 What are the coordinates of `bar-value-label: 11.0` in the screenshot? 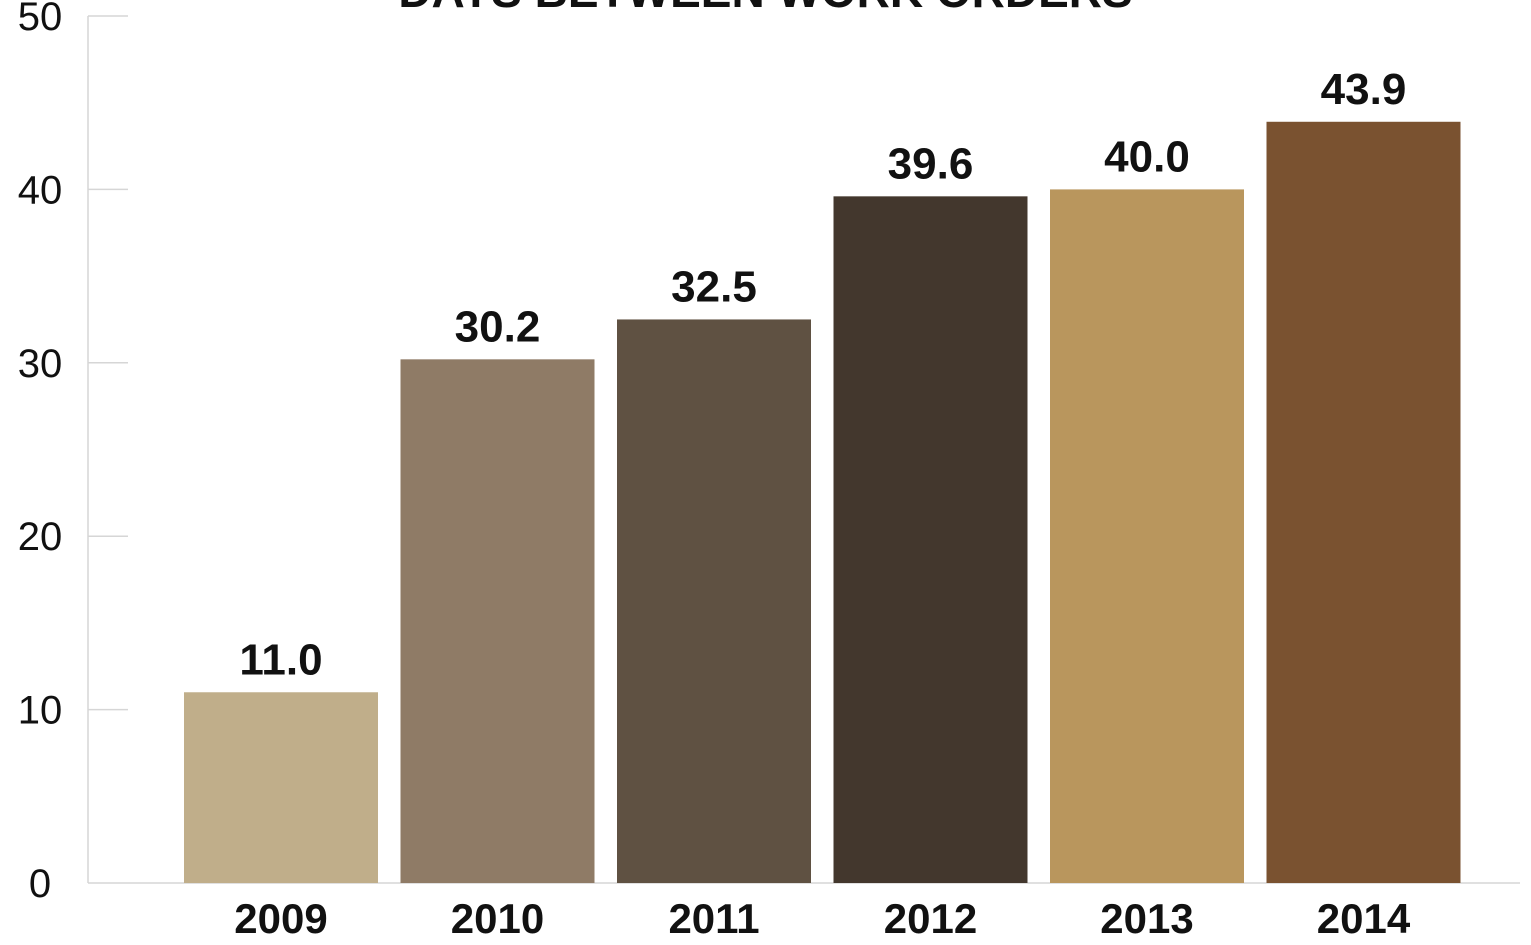 It's located at (280, 659).